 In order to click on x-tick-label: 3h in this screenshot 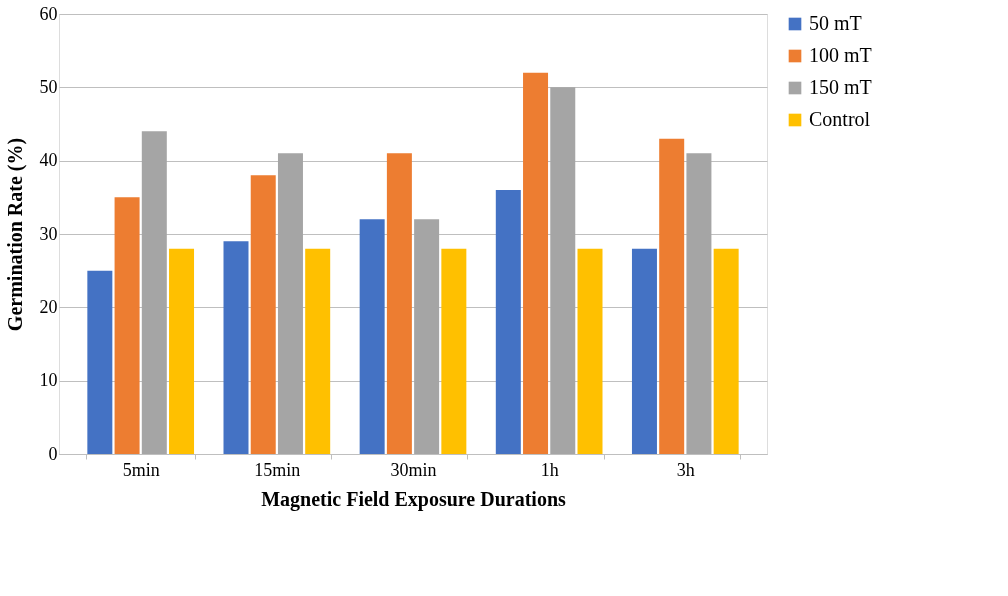, I will do `click(685, 469)`.